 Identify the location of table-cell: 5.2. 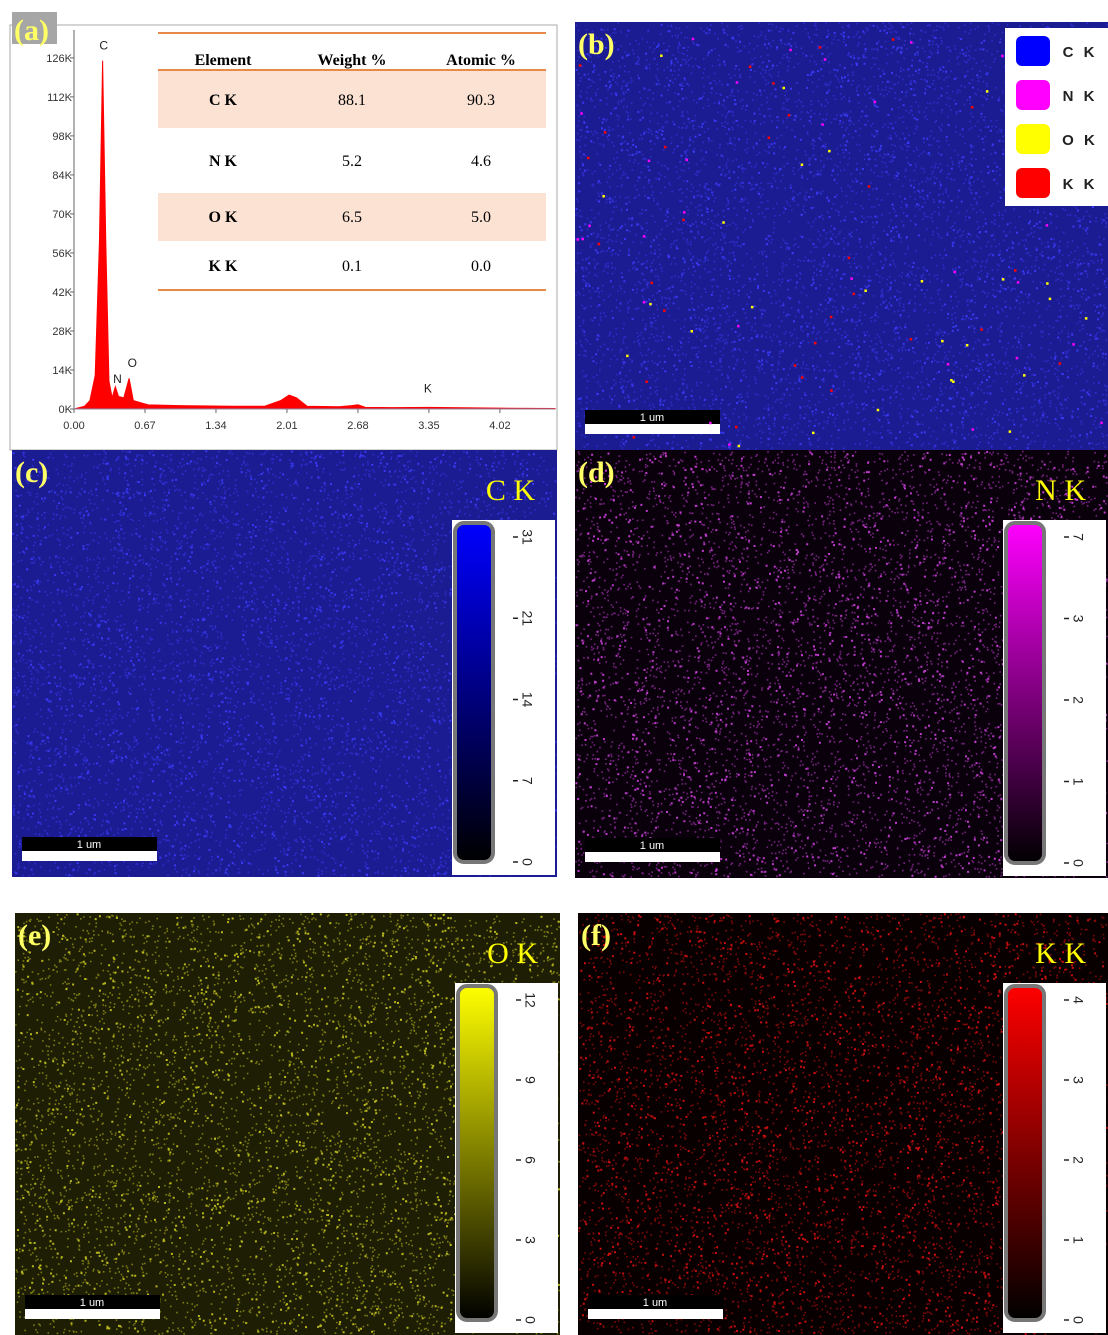
(352, 161).